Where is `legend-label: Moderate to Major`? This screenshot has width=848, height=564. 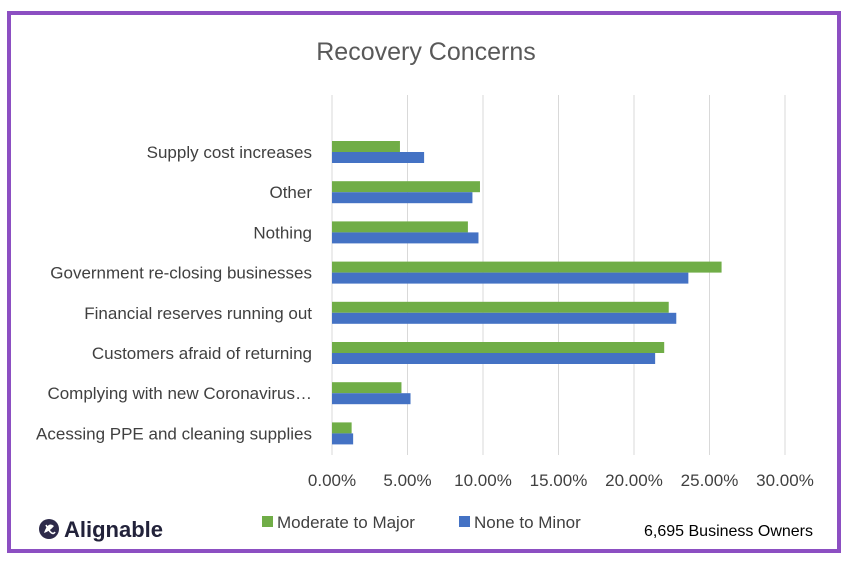
legend-label: Moderate to Major is located at coordinates (346, 522).